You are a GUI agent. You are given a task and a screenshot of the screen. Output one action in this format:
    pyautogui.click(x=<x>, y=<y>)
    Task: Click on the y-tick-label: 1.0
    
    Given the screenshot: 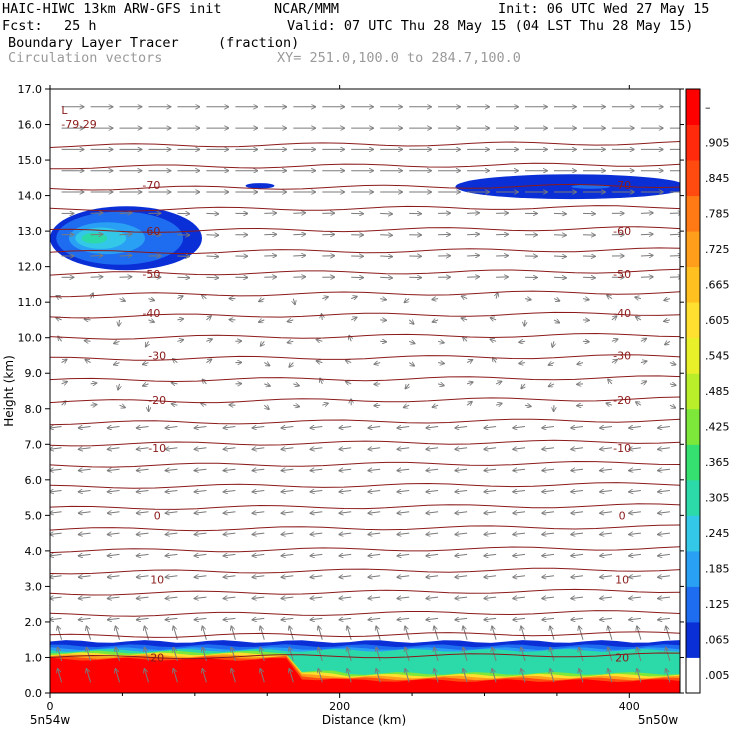 What is the action you would take?
    pyautogui.click(x=34, y=657)
    